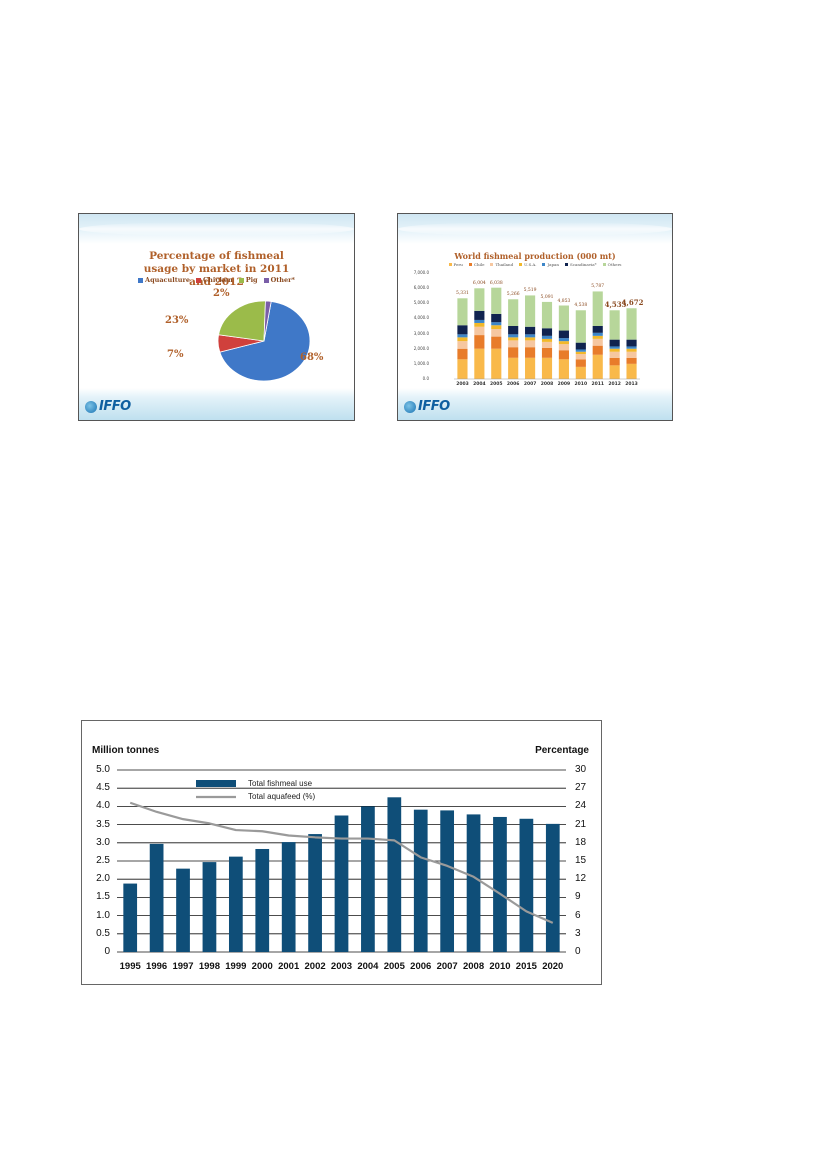 This screenshot has height=1169, width=826. Describe the element at coordinates (289, 966) in the screenshot. I see `x-tick-label: 2001` at that location.